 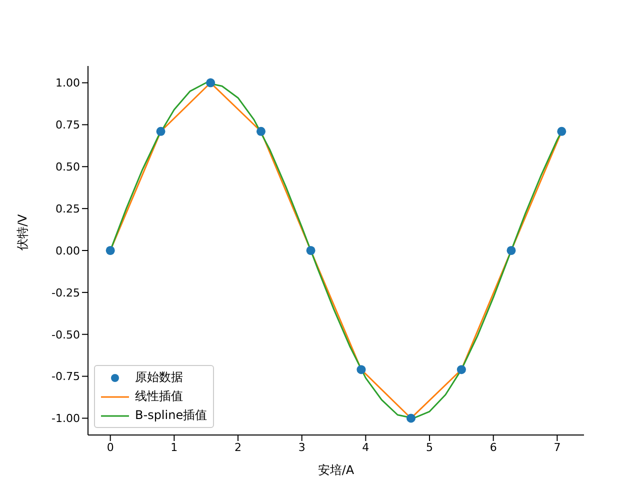 I want to click on y-tick-label: 0.00, so click(x=68, y=251).